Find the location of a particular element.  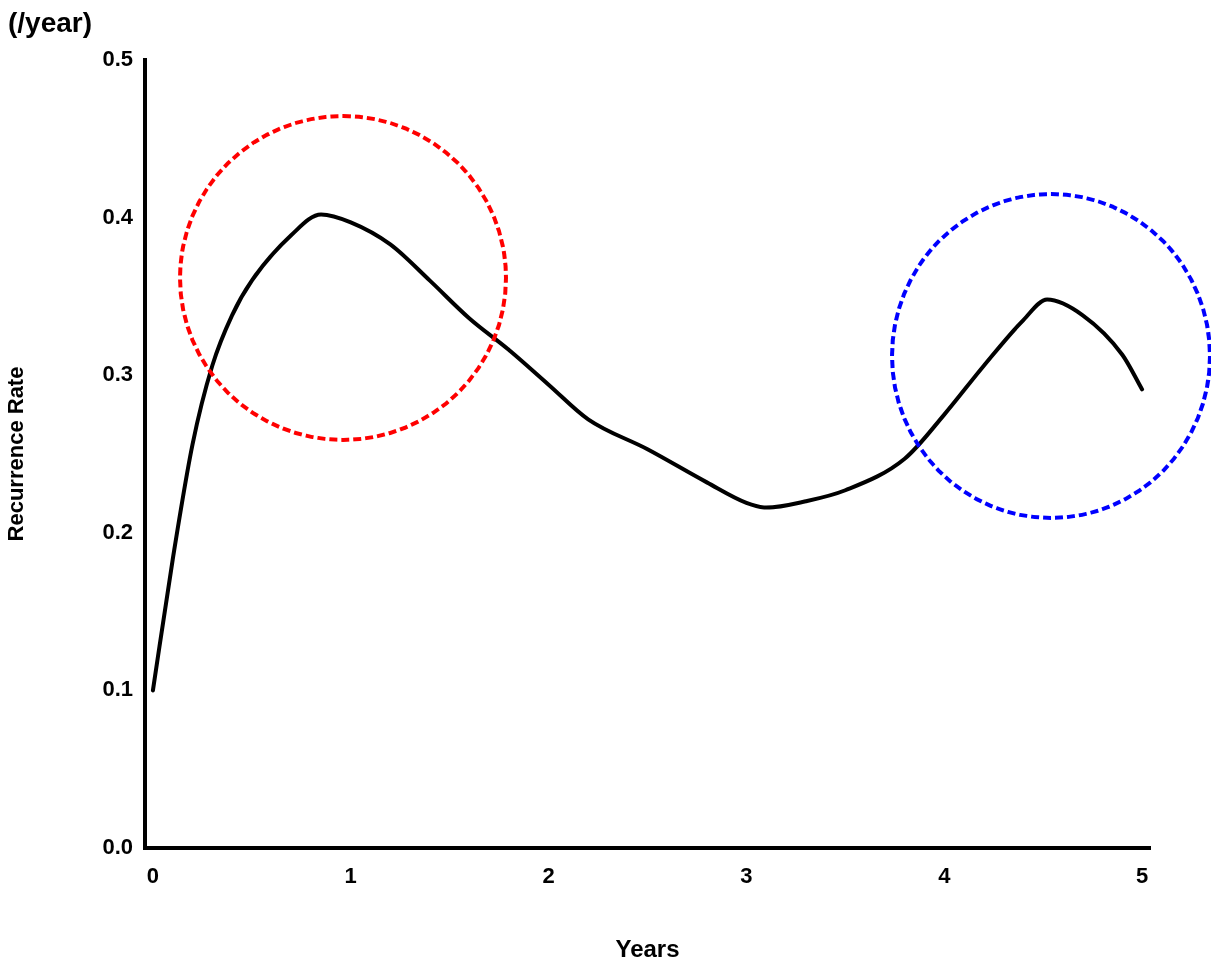

x-tick-label: 0 is located at coordinates (153, 876).